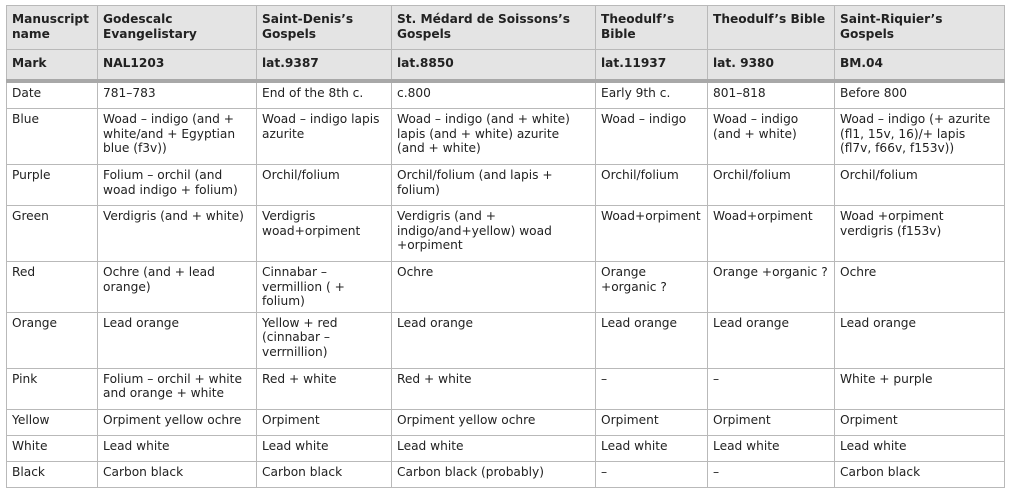  I want to click on mark-cell: lat.11937, so click(651, 66).